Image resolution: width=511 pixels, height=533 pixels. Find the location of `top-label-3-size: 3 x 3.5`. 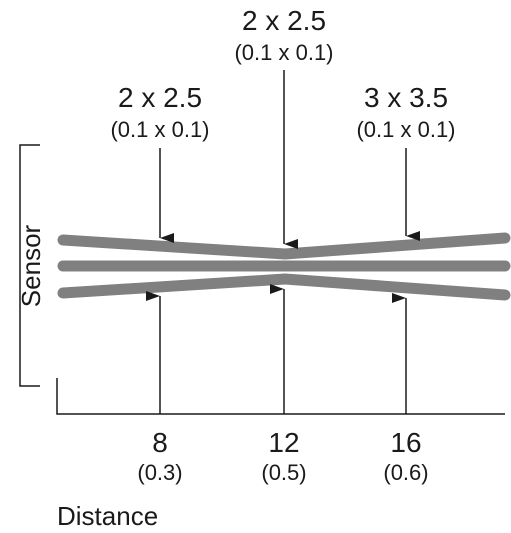

top-label-3-size: 3 x 3.5 is located at coordinates (406, 97).